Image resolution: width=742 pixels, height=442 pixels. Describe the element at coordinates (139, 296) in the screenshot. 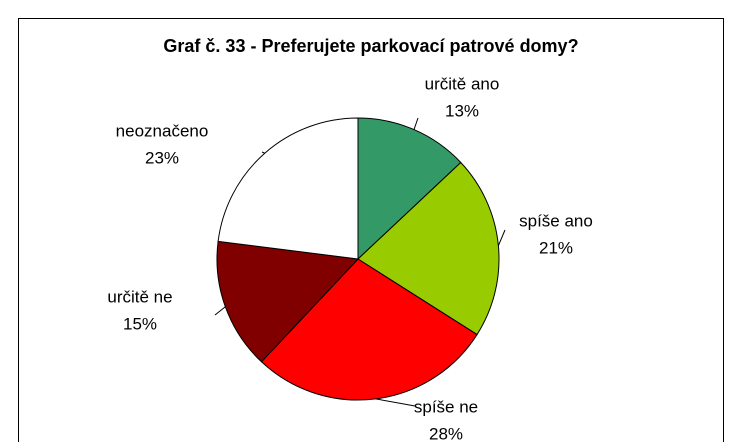

I see `data-label-name: určitě ne` at that location.